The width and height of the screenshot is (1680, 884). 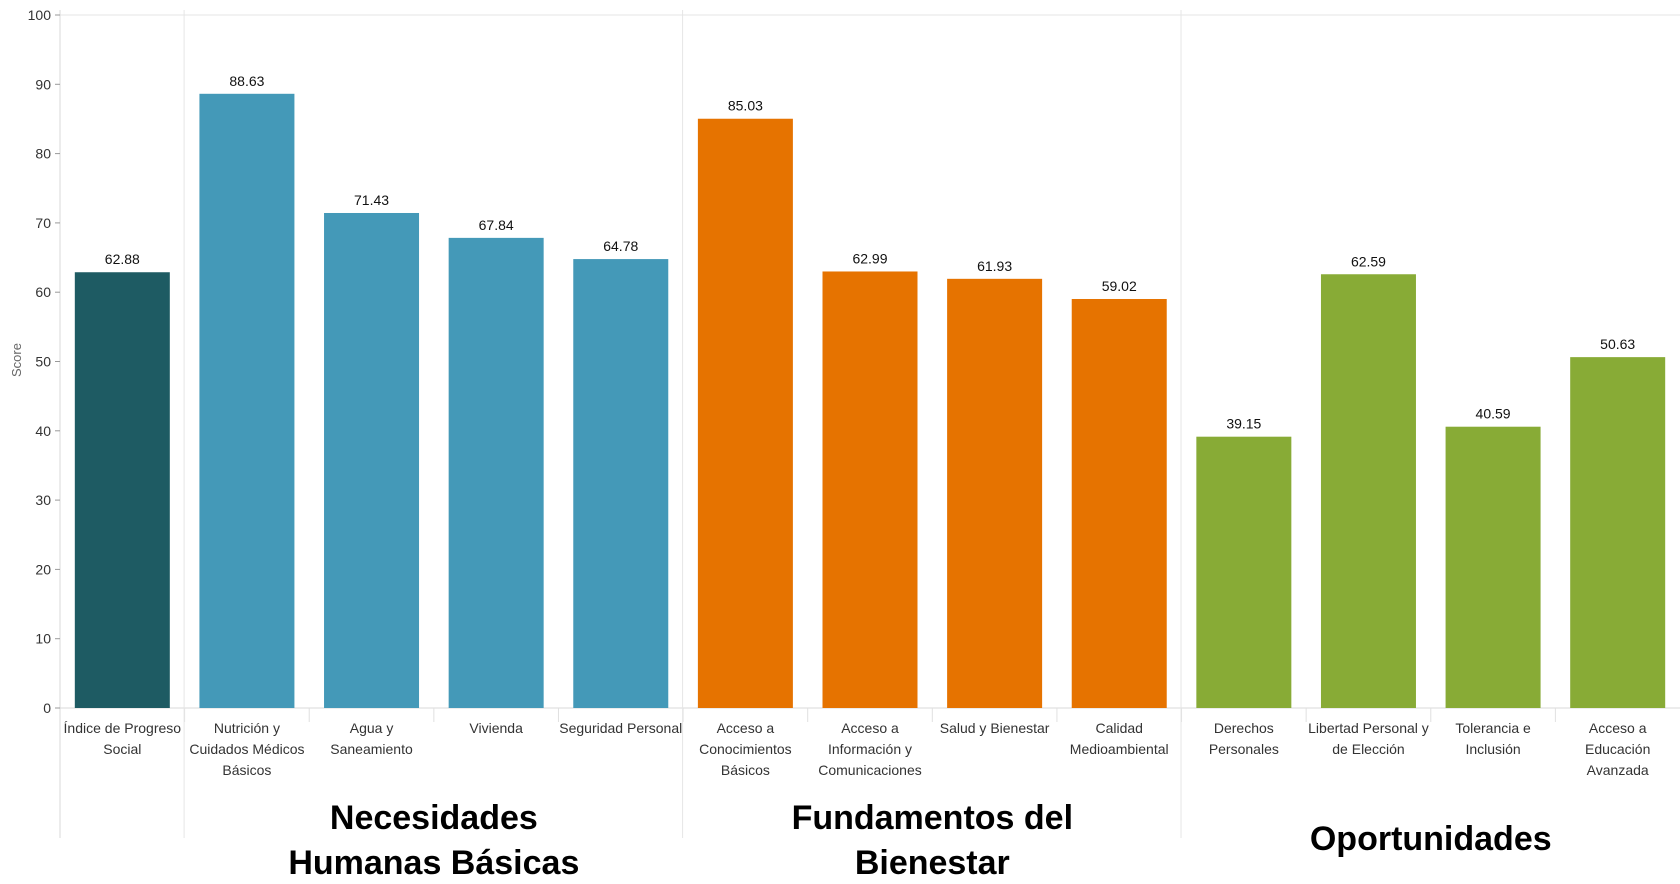 I want to click on data-label: 40.59, so click(x=1493, y=414).